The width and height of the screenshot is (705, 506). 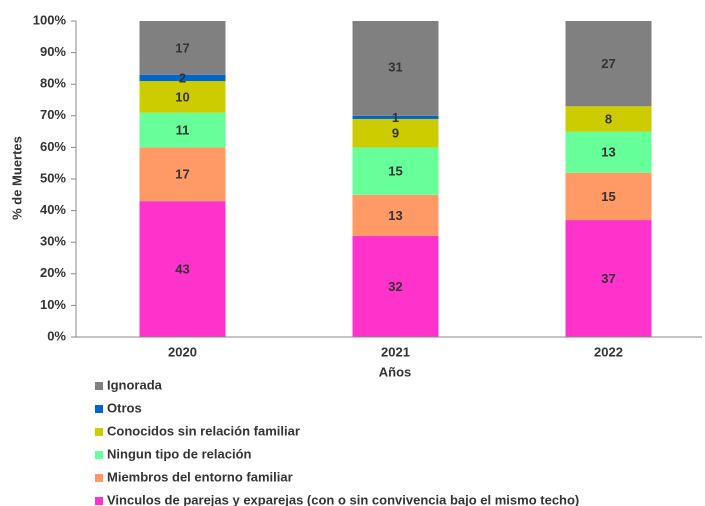 What do you see at coordinates (179, 453) in the screenshot?
I see `legend-label: Ningun tipo de relación` at bounding box center [179, 453].